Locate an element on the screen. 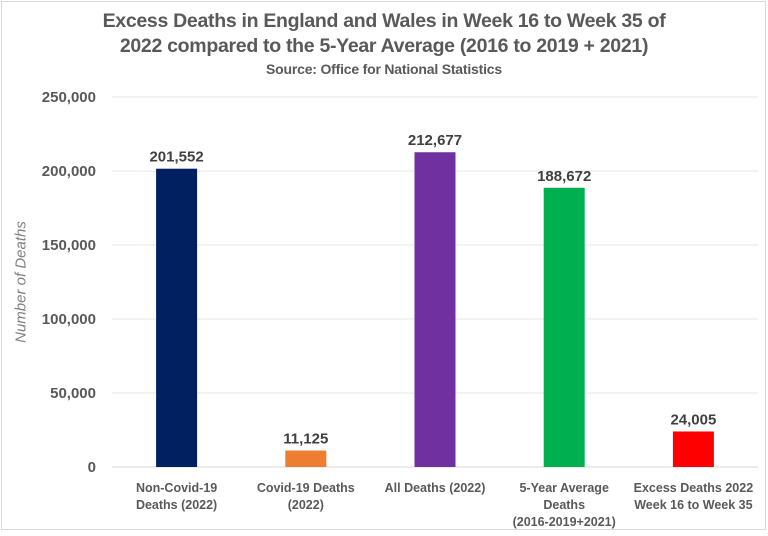 The height and width of the screenshot is (536, 768). category-label: Non-Covid-19 is located at coordinates (176, 488).